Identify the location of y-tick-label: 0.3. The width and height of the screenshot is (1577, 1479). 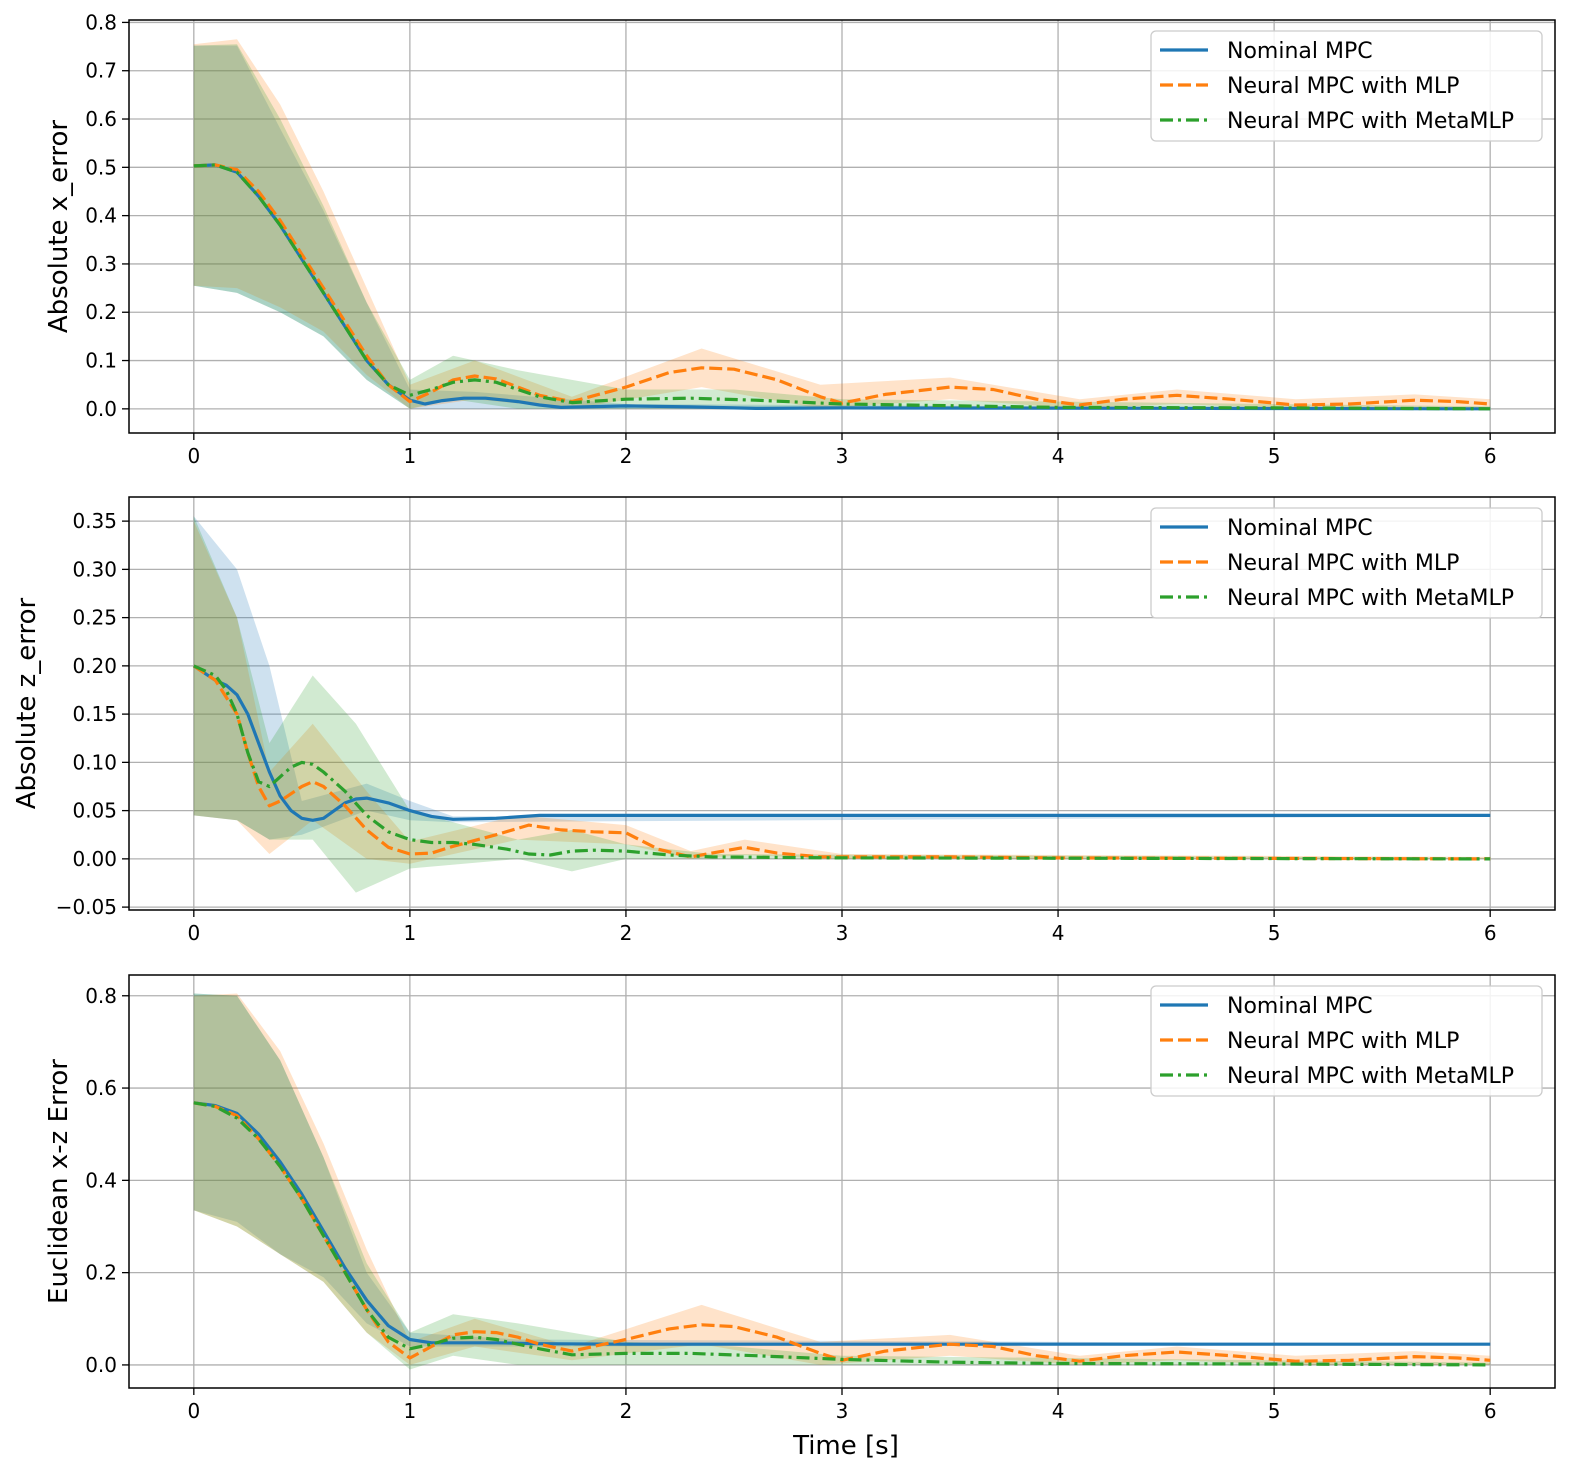
(101, 264).